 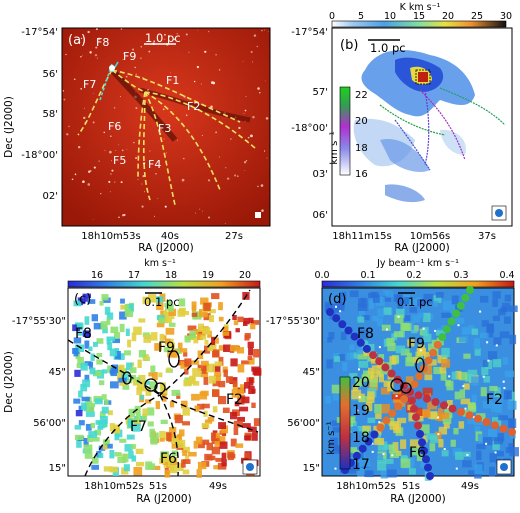 I want to click on colorbar-b-tick: 5, so click(x=361, y=16).